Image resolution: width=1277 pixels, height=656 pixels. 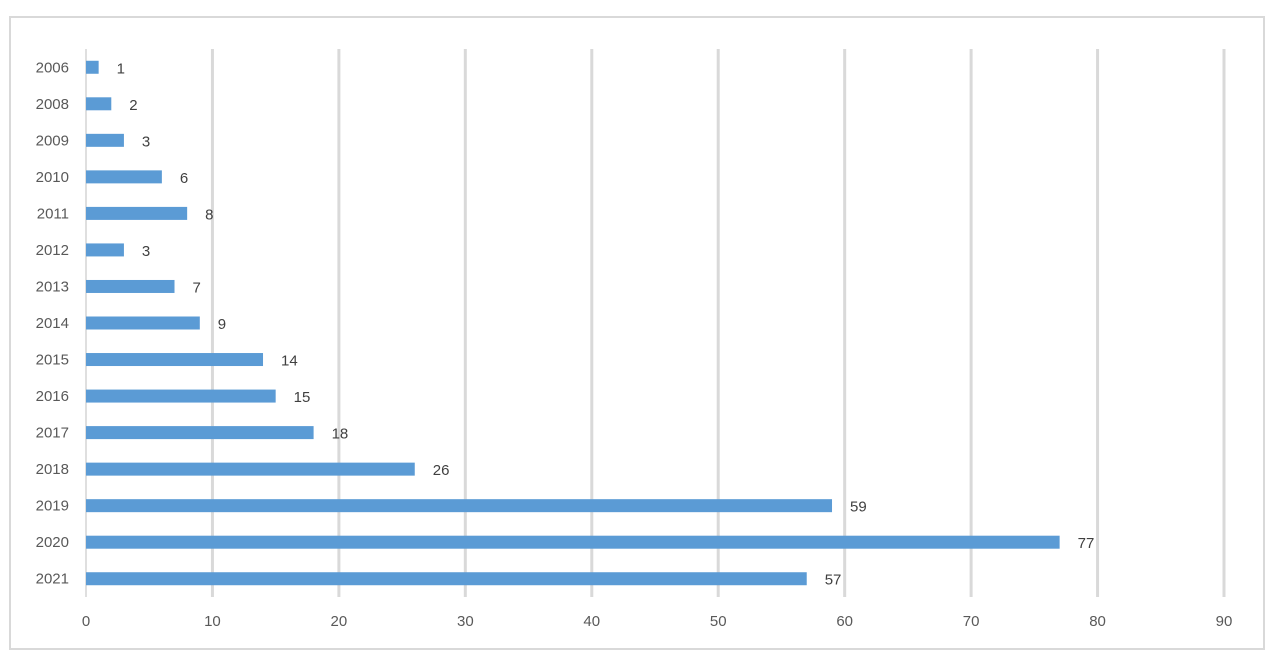 What do you see at coordinates (146, 141) in the screenshot?
I see `data-label-2009: 3` at bounding box center [146, 141].